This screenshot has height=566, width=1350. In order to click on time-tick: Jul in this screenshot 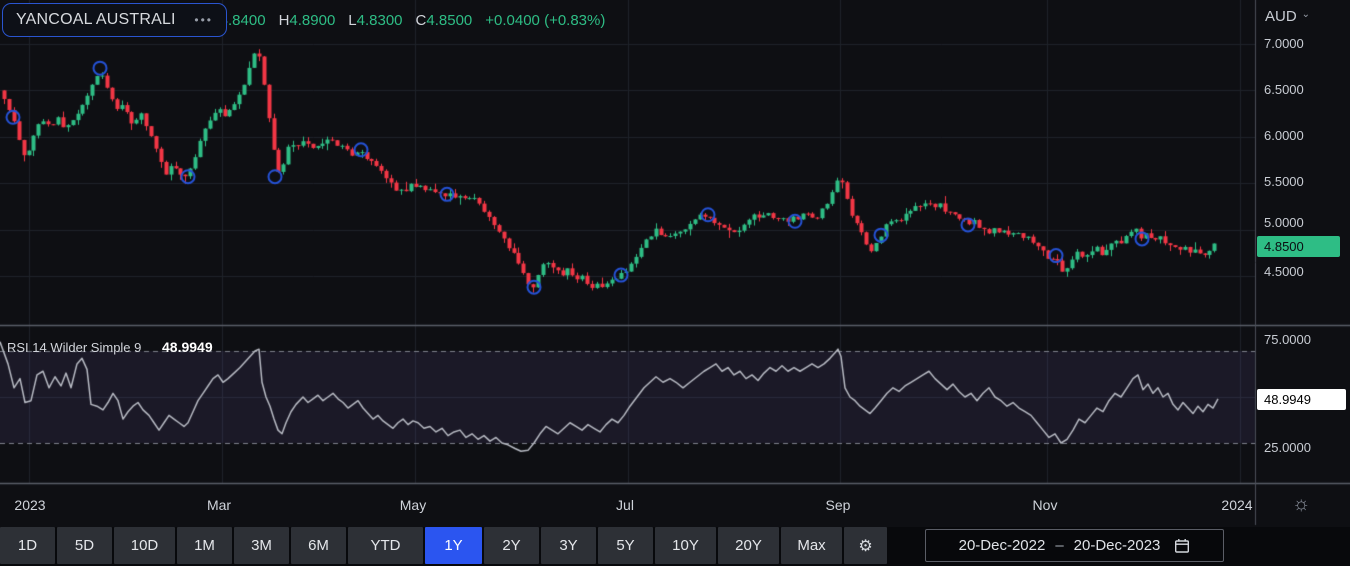, I will do `click(625, 505)`.